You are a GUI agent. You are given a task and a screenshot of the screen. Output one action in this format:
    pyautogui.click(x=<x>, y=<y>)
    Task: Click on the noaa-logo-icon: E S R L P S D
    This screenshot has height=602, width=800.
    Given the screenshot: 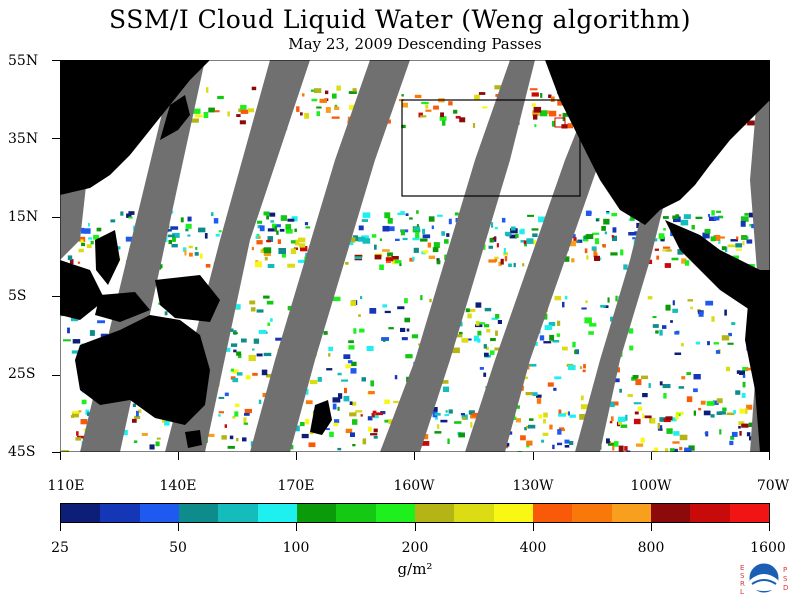 What is the action you would take?
    pyautogui.click(x=764, y=578)
    